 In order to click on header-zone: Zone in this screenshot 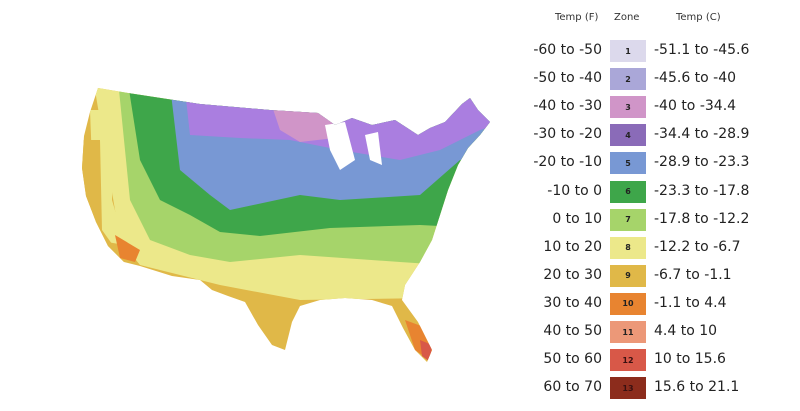, I will do `click(627, 17)`.